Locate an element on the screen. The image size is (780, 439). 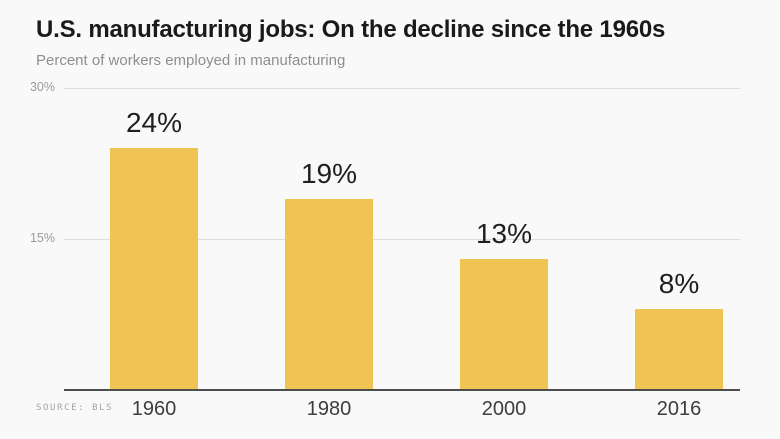
bar-value-label: 24% is located at coordinates (154, 123).